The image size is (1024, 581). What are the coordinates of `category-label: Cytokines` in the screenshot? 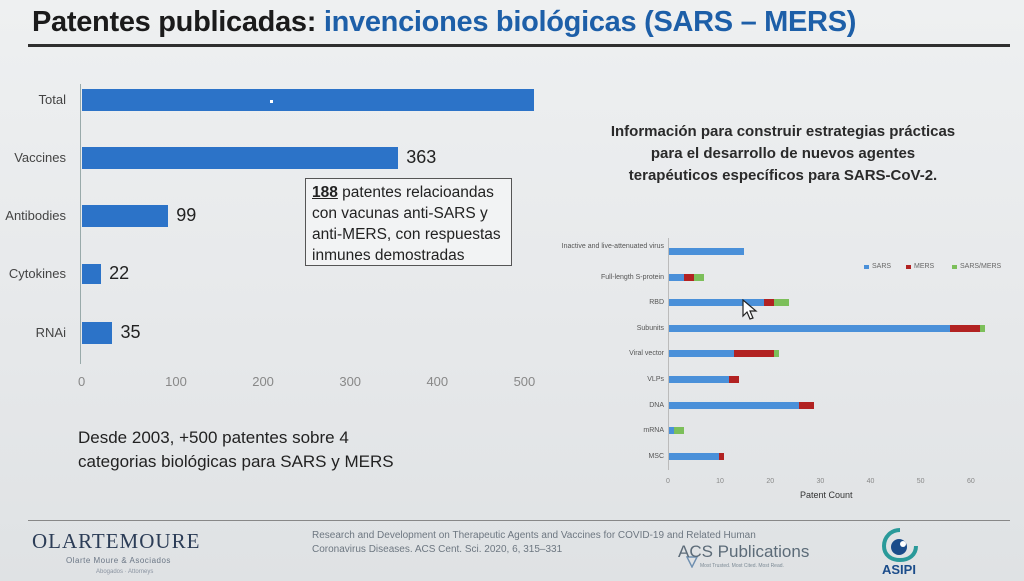 It's located at (37, 273).